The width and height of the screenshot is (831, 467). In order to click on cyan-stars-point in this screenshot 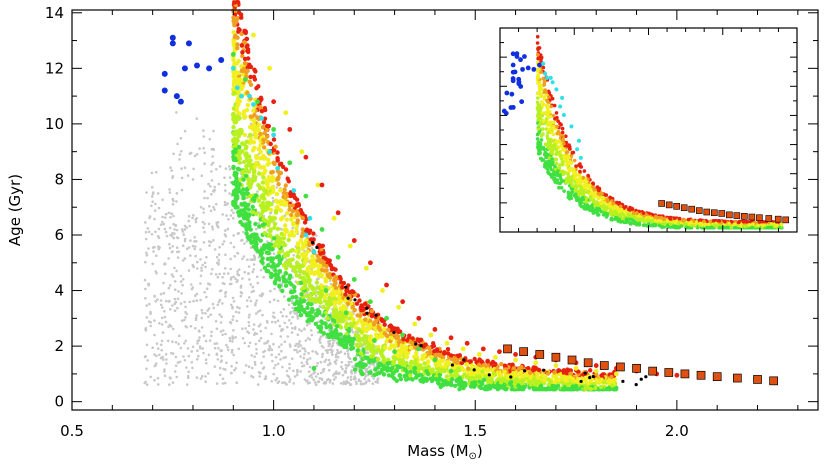, I will do `click(261, 118)`.